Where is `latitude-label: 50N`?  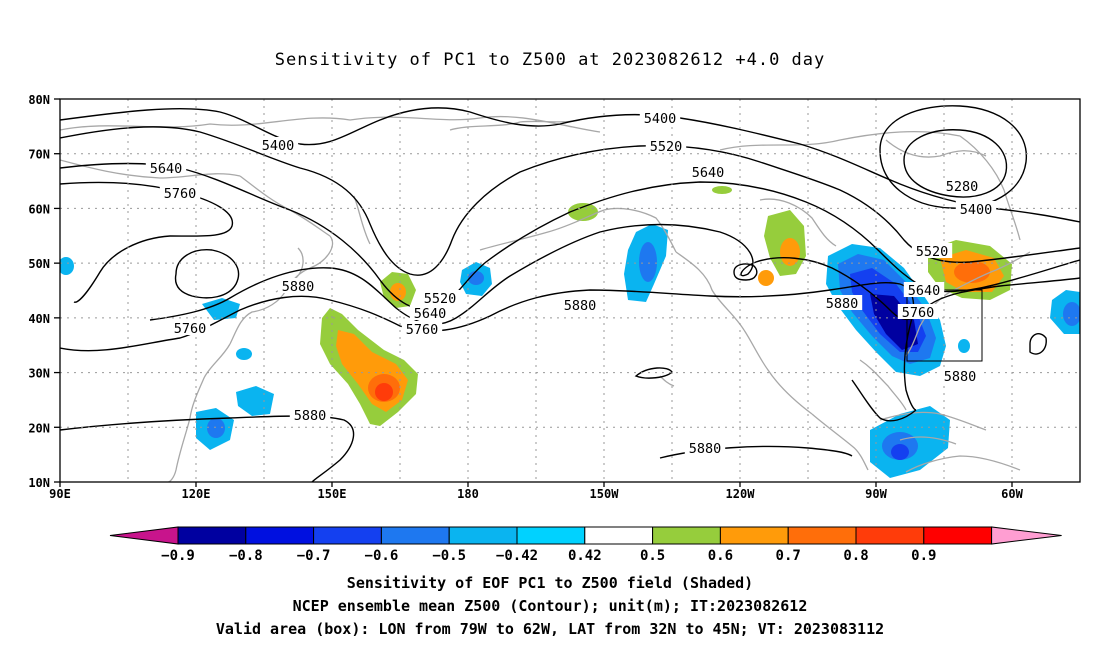 latitude-label: 50N is located at coordinates (39, 264).